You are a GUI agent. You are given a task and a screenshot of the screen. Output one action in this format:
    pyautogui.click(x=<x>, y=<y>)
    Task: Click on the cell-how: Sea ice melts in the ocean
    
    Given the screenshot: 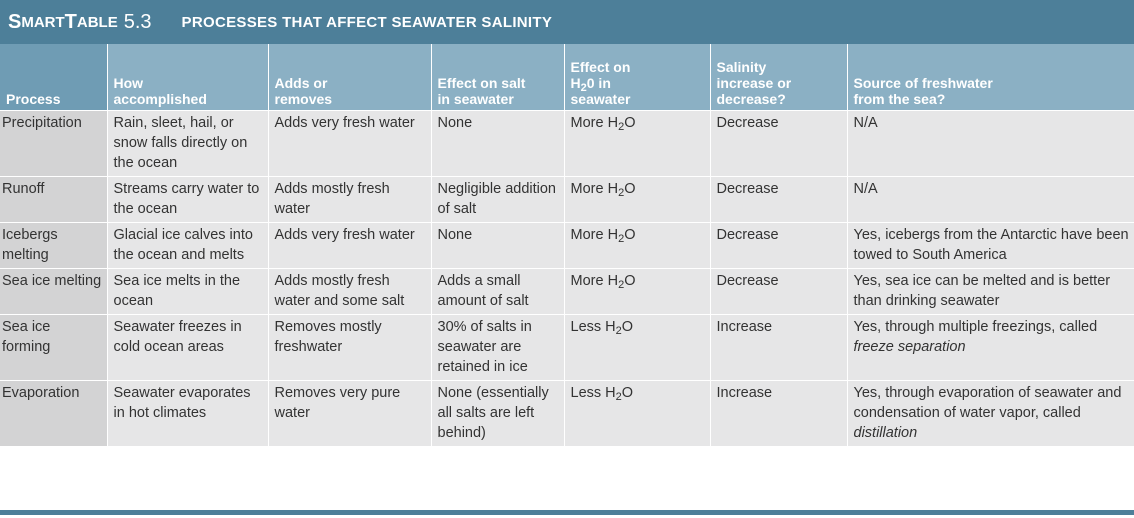 What is the action you would take?
    pyautogui.click(x=188, y=290)
    